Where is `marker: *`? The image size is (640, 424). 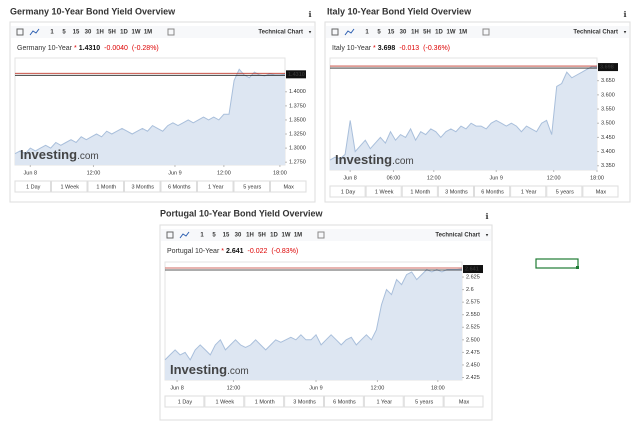
marker: * is located at coordinates (222, 251).